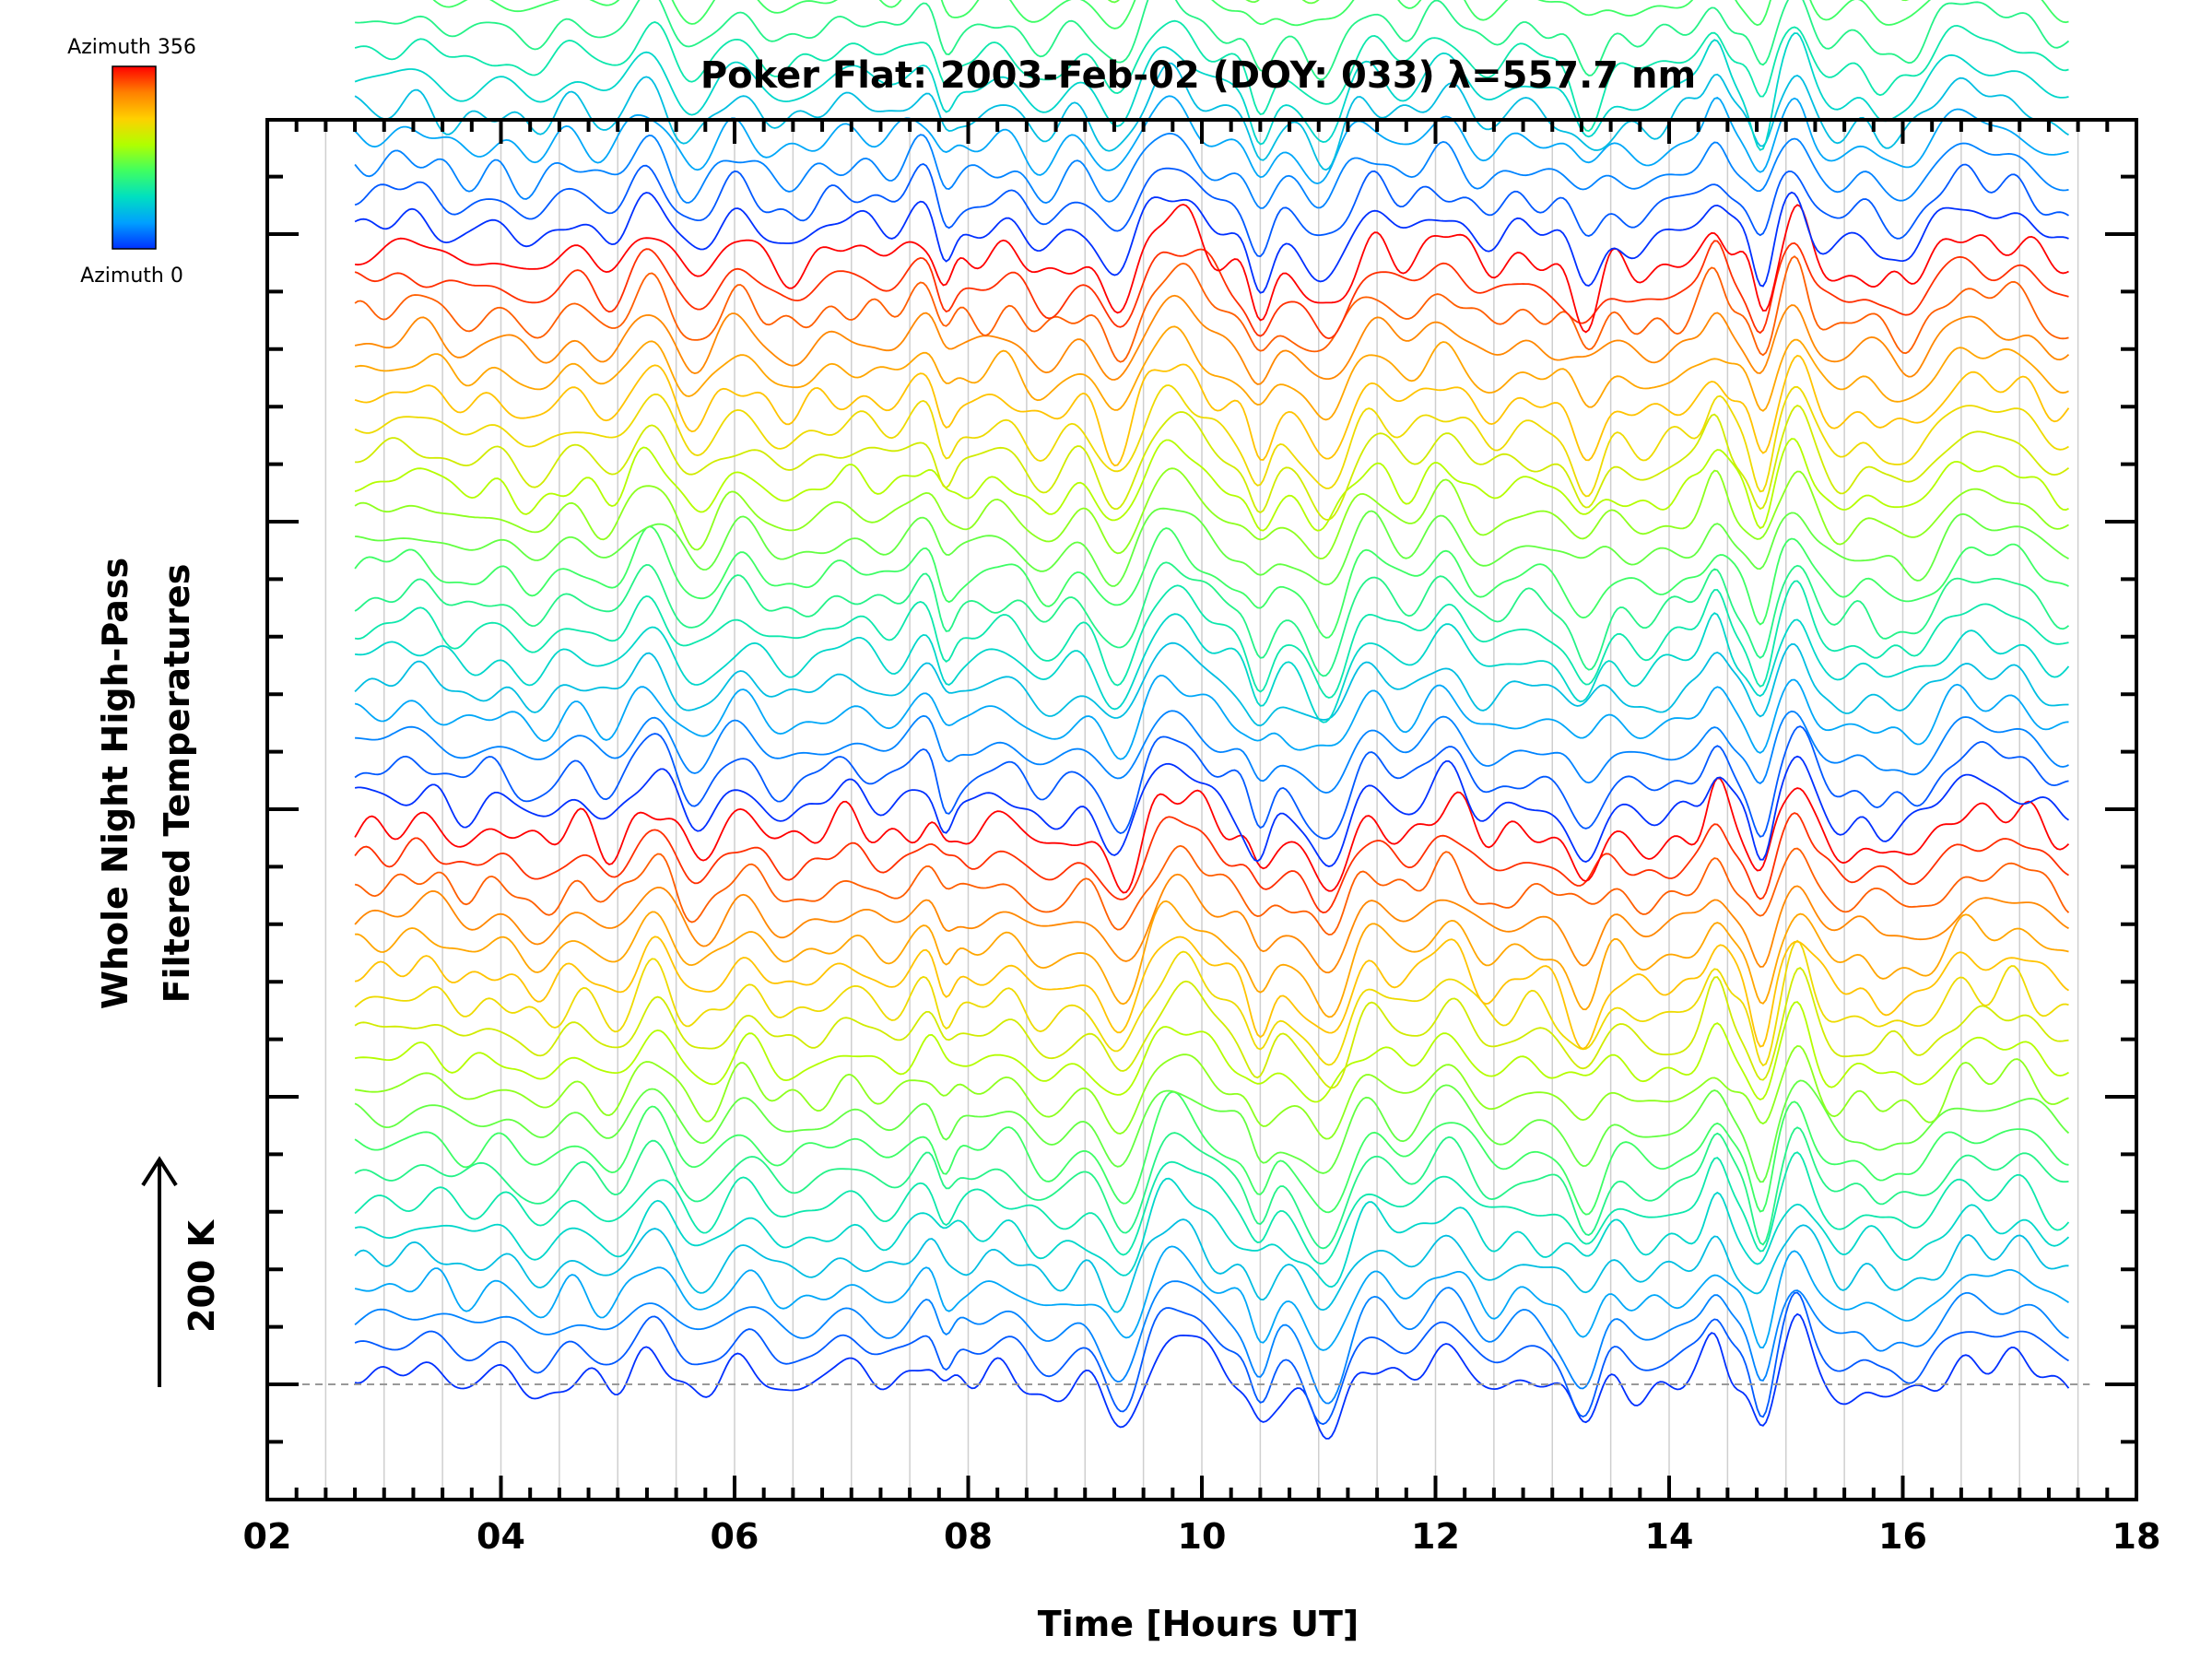 The height and width of the screenshot is (1659, 2212). Describe the element at coordinates (2136, 1536) in the screenshot. I see `x-tick-label: 18` at that location.